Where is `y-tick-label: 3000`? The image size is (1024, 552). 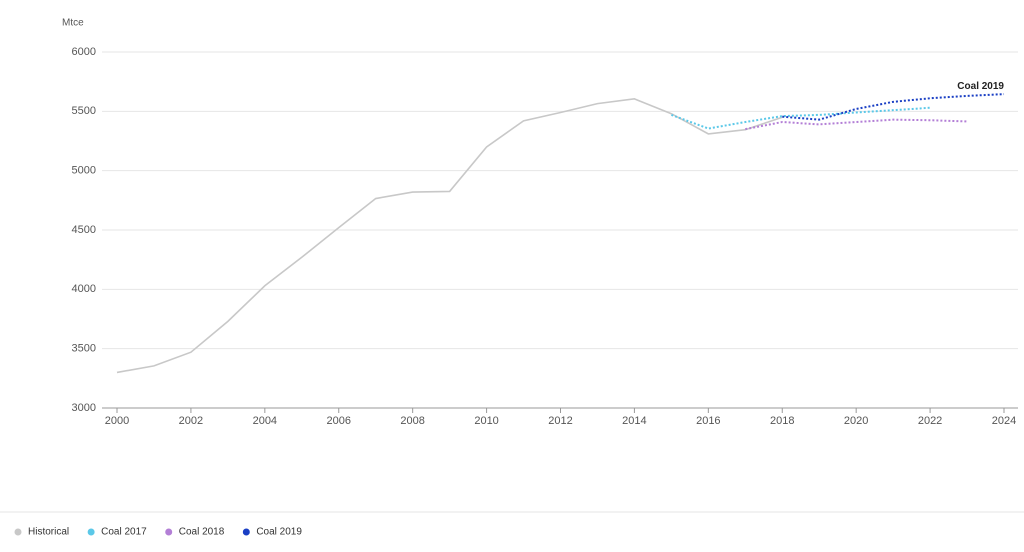 y-tick-label: 3000 is located at coordinates (84, 408).